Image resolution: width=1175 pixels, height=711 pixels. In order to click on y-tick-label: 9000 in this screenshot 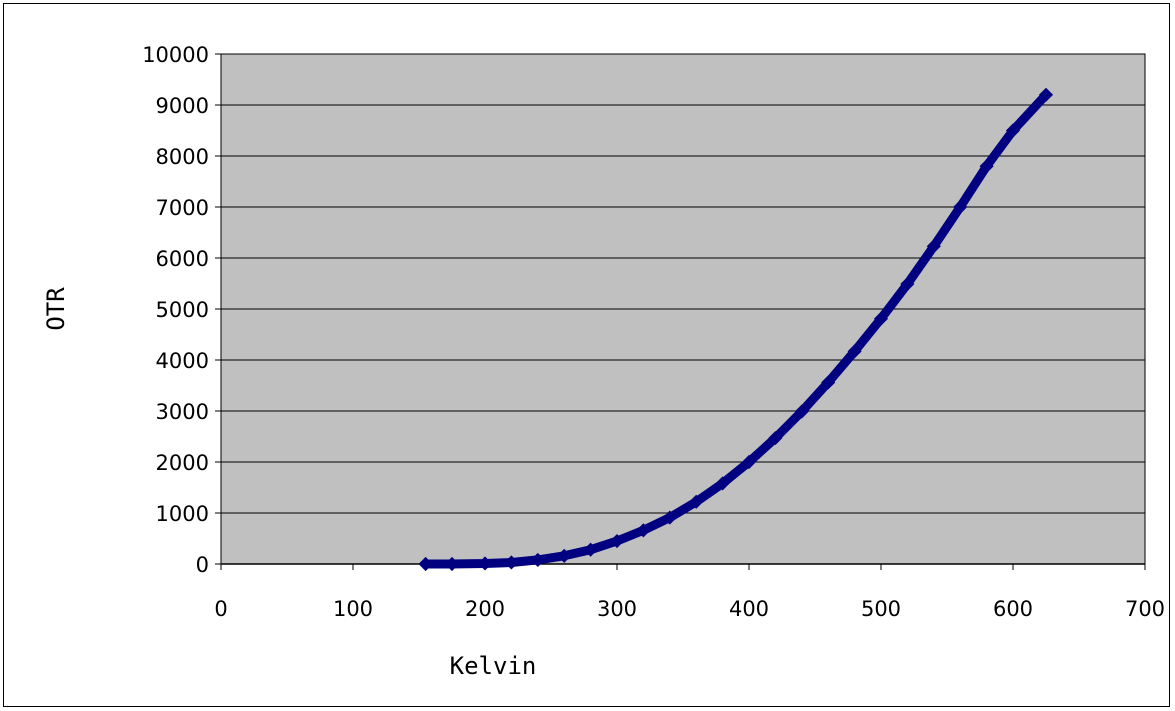, I will do `click(182, 106)`.